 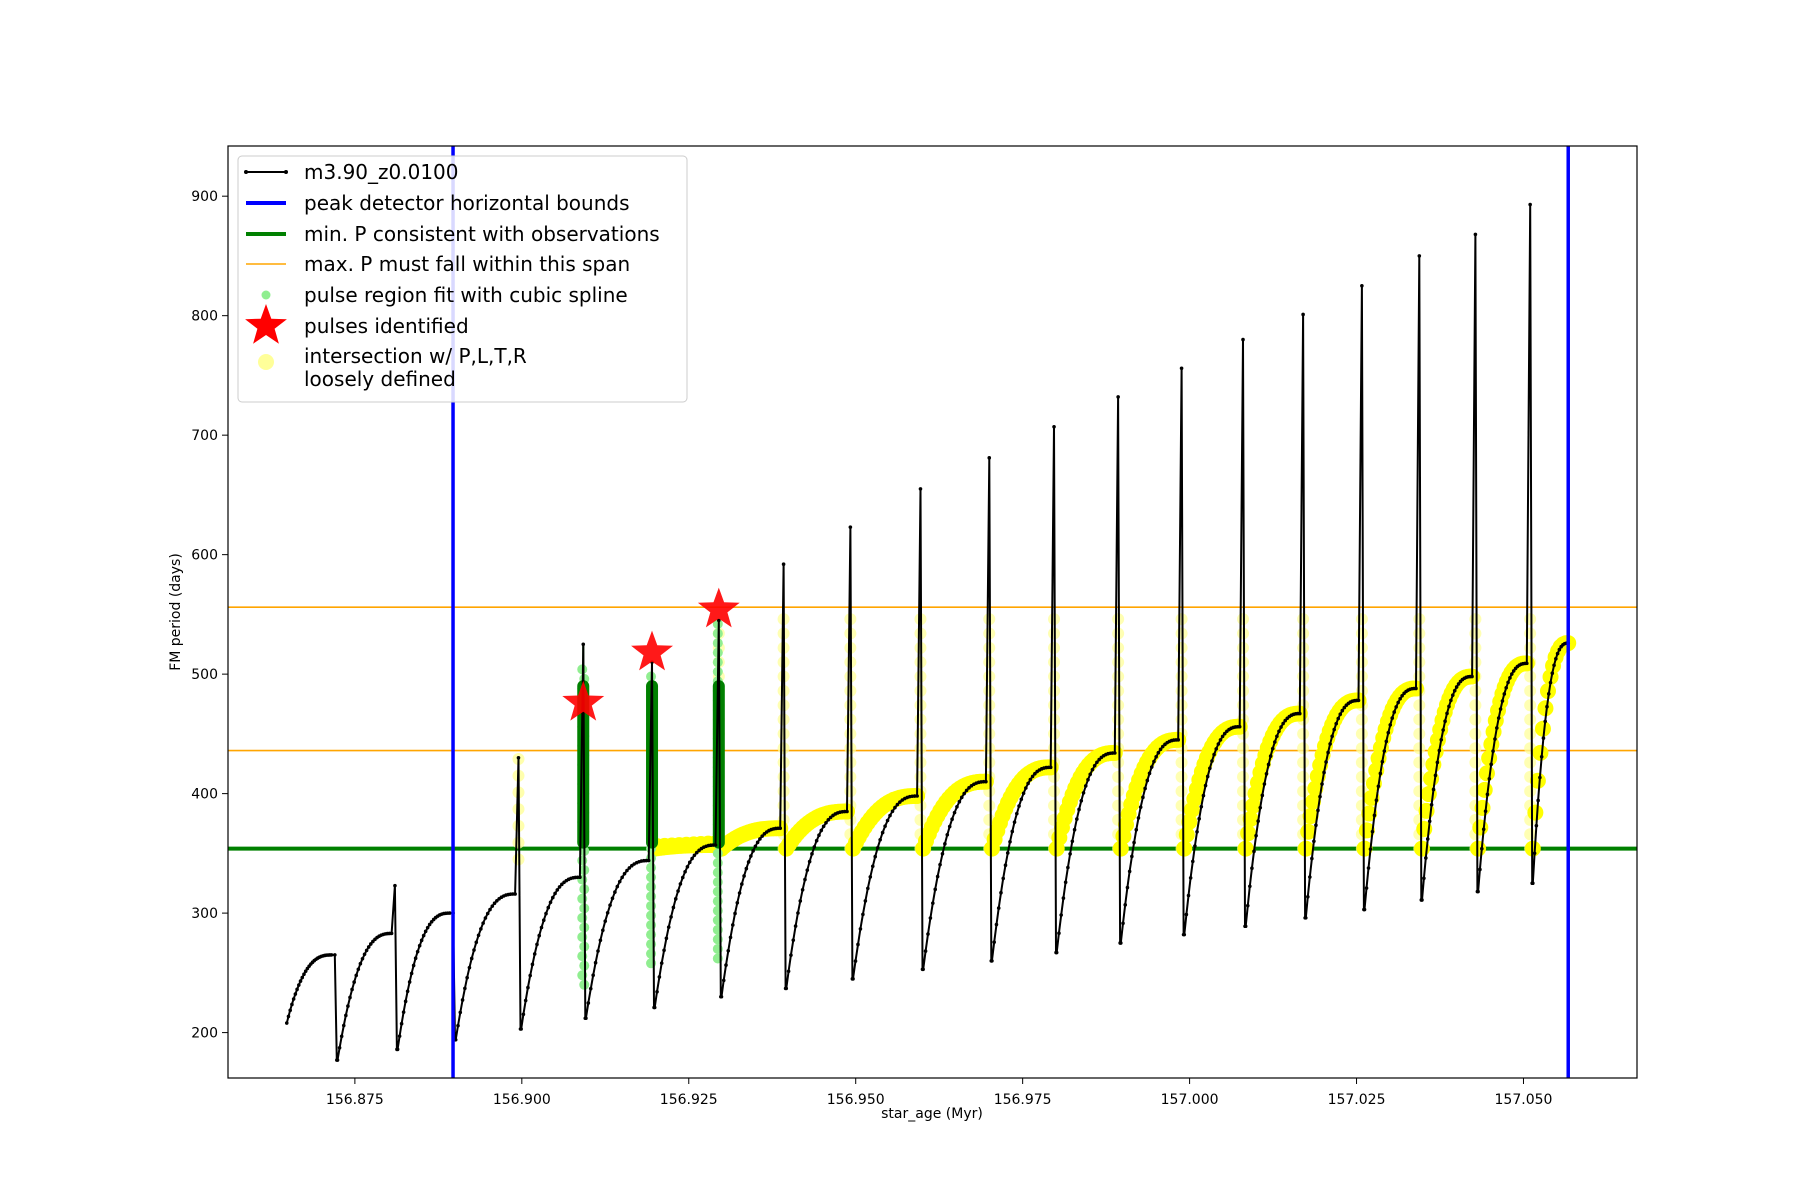 What do you see at coordinates (1190, 1100) in the screenshot?
I see `x-tick-label: 157.000` at bounding box center [1190, 1100].